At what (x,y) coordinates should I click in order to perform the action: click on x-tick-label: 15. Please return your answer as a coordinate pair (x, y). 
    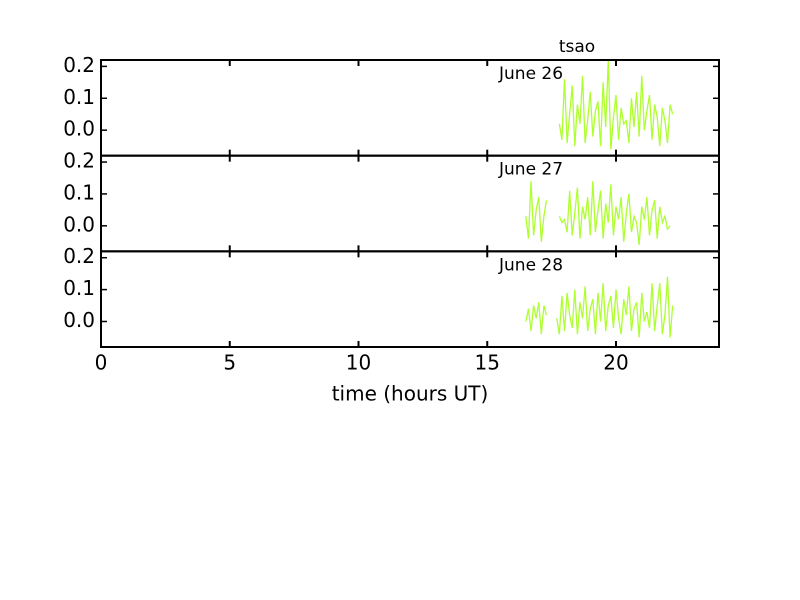
    Looking at the image, I should click on (487, 363).